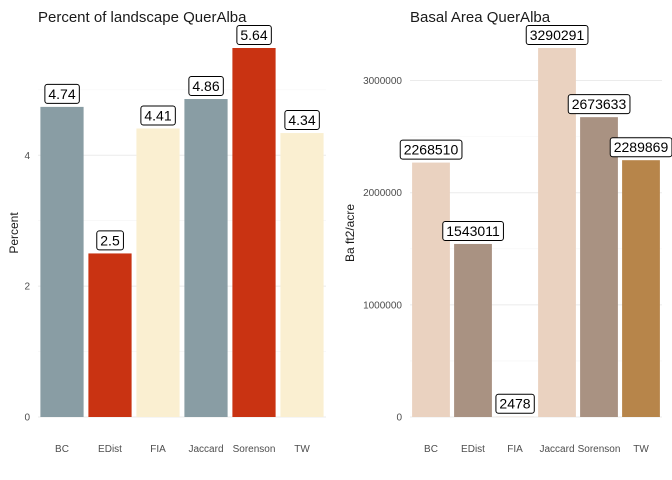 The height and width of the screenshot is (480, 672). What do you see at coordinates (206, 258) in the screenshot?
I see `bar-jaccard` at bounding box center [206, 258].